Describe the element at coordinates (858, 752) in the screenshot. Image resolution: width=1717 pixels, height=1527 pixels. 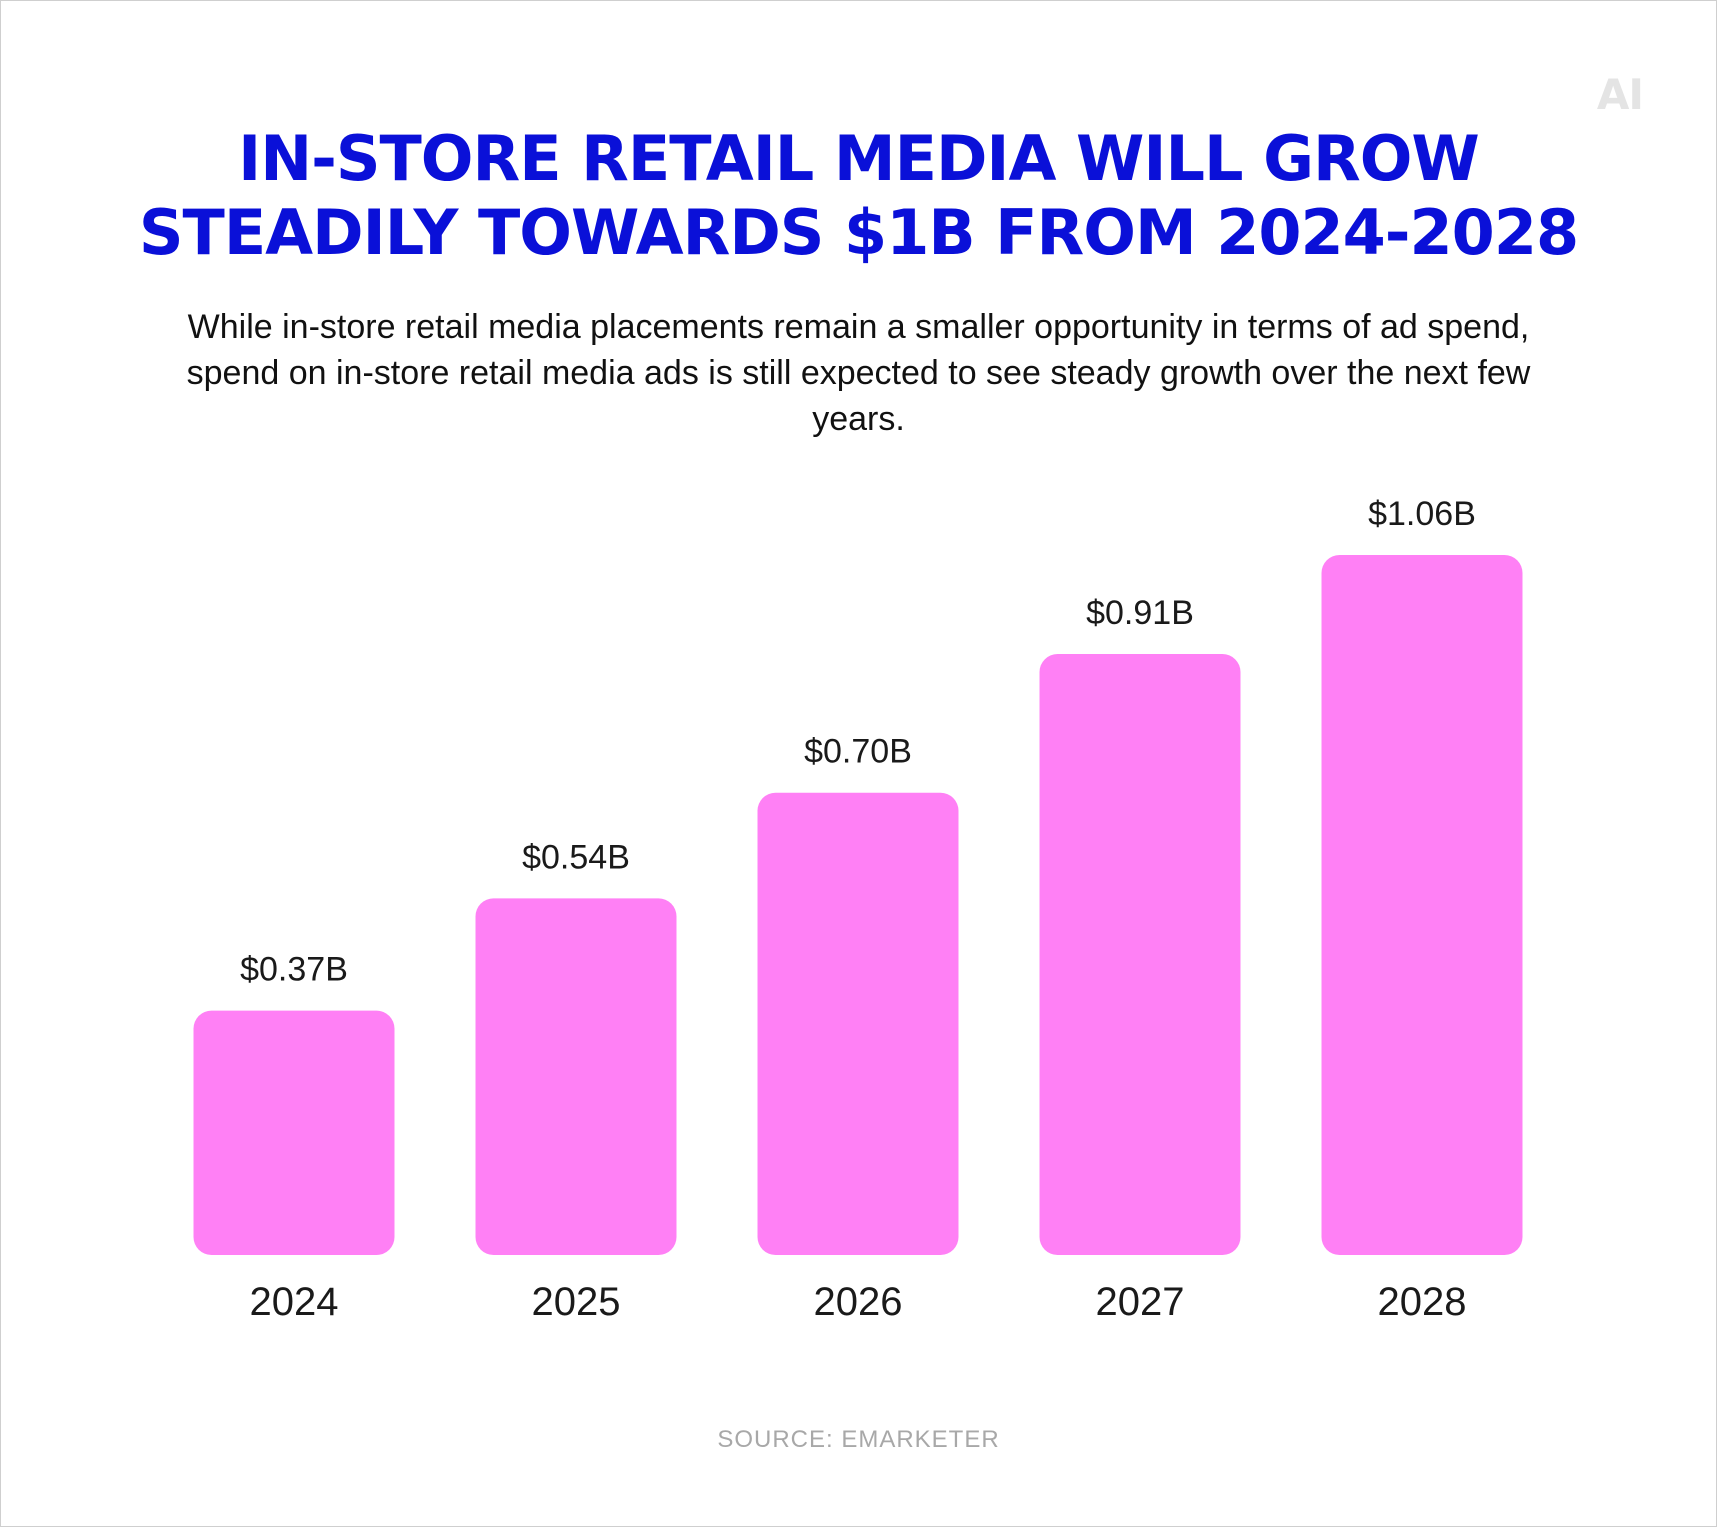
I see `bar-value-label-2026: $0.70B` at that location.